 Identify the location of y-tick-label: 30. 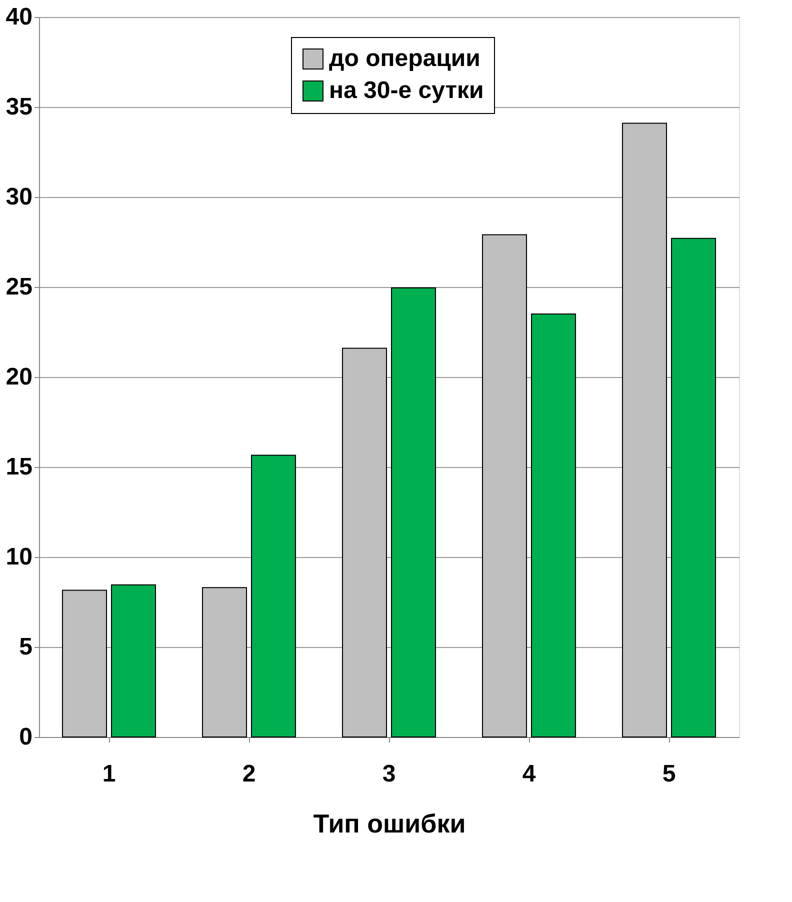
(19, 197).